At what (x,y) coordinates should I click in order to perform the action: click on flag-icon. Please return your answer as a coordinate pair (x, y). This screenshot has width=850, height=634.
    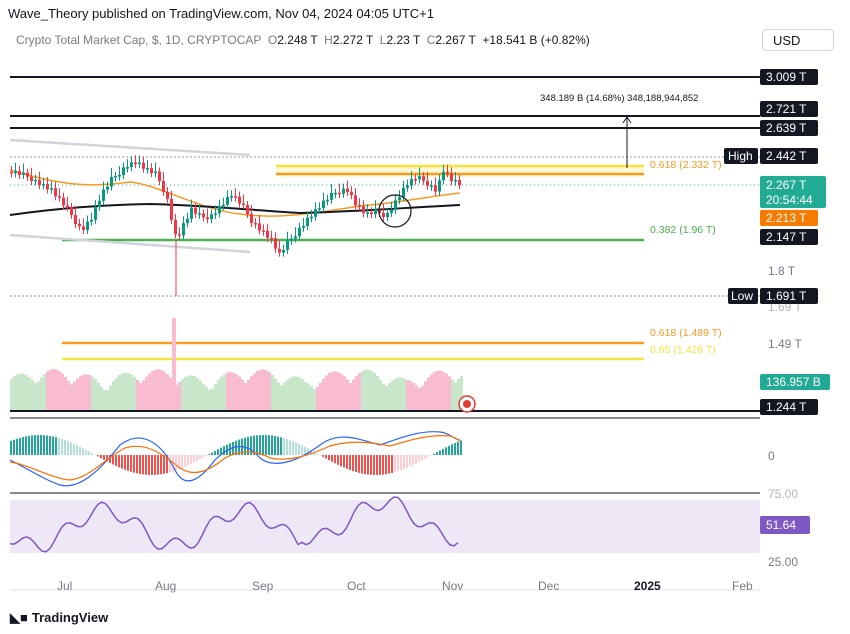
    Looking at the image, I should click on (467, 404).